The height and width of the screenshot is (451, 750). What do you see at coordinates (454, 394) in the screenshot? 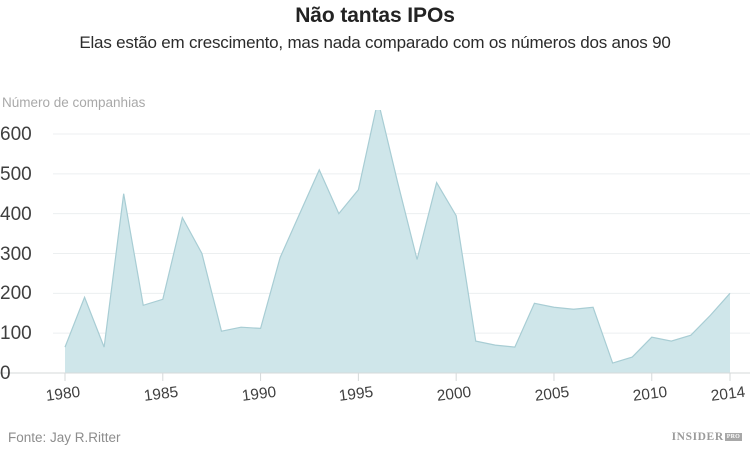
I see `x-axis-tick-label: 2000` at bounding box center [454, 394].